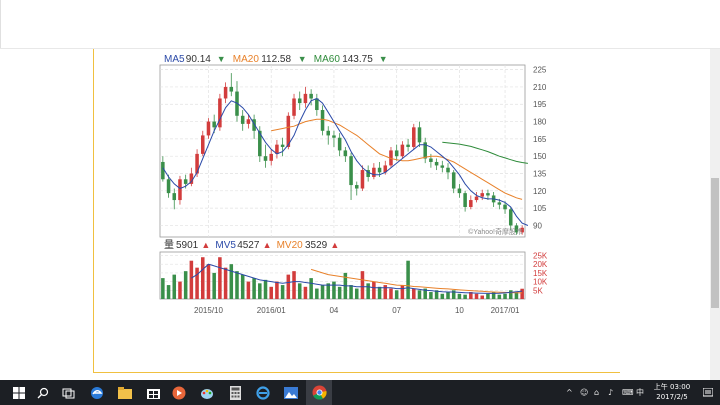  Describe the element at coordinates (69, 392) in the screenshot. I see `task-view-icon` at that location.